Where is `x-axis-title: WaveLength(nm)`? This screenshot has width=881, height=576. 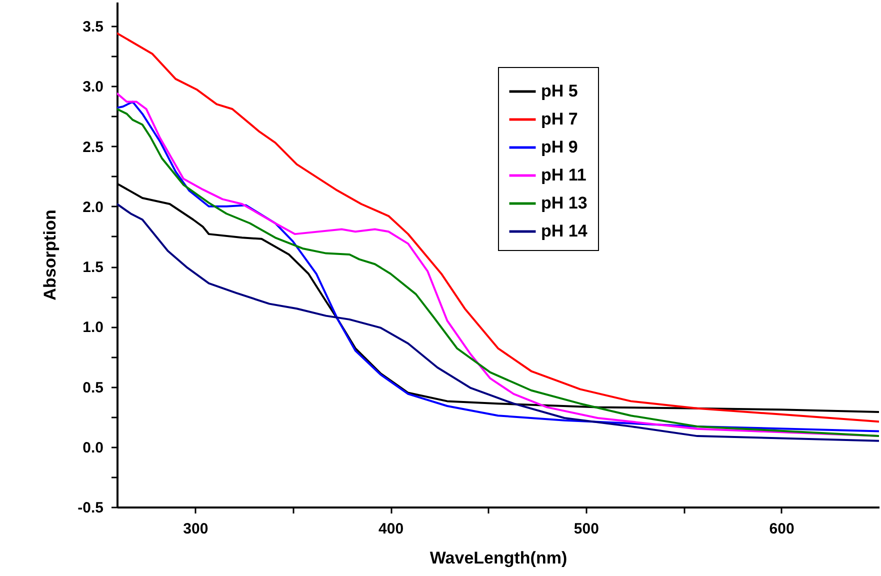 x-axis-title: WaveLength(nm) is located at coordinates (499, 558).